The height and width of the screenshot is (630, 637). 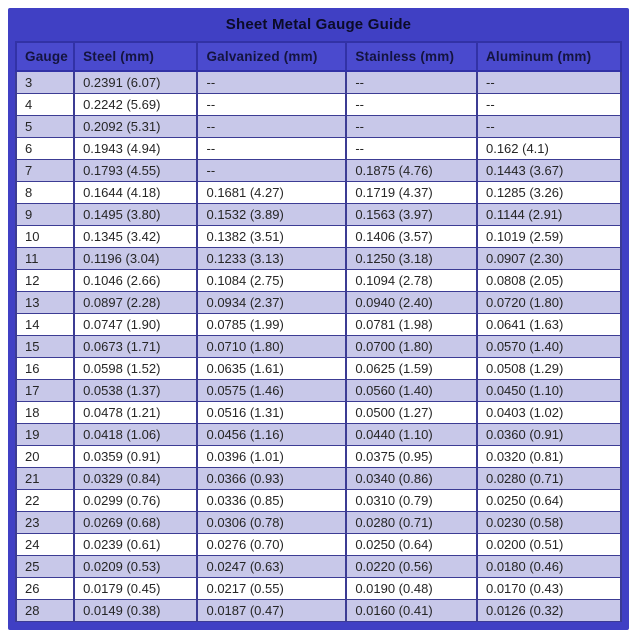 I want to click on steel-cell: 0.1943 (4.94), so click(x=136, y=148).